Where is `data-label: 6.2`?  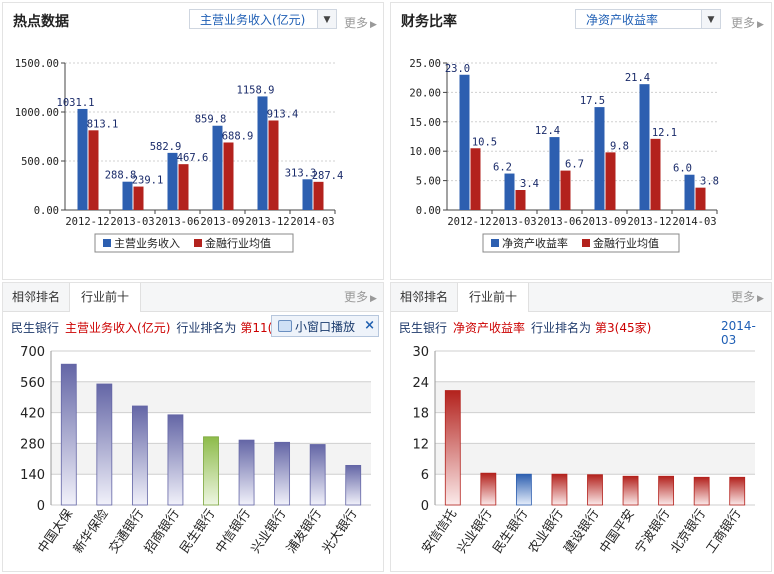 data-label: 6.2 is located at coordinates (502, 168).